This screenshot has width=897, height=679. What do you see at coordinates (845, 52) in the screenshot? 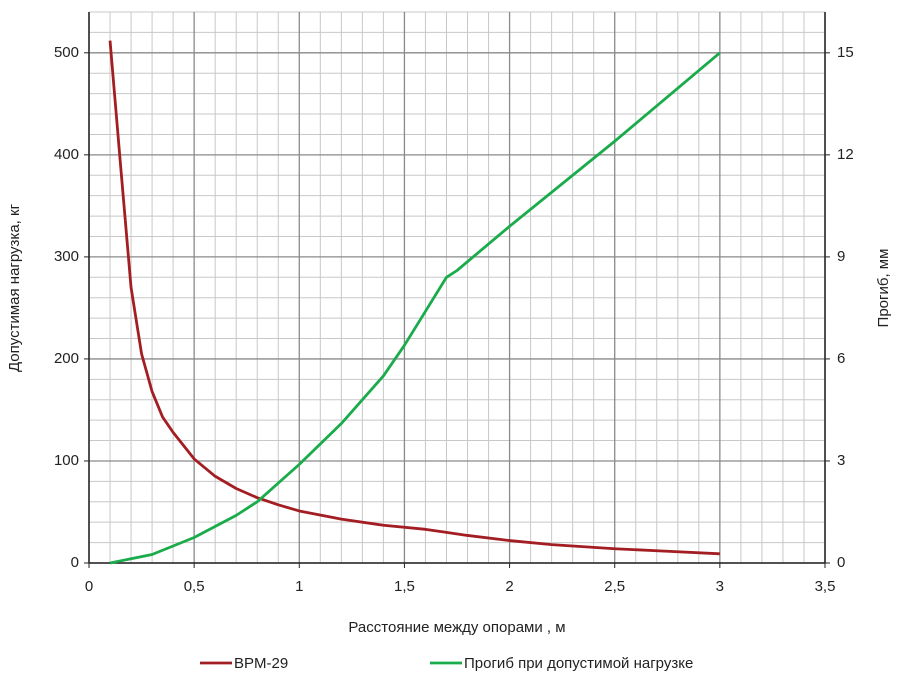
I see `y2-tick-label: 15` at bounding box center [845, 52].